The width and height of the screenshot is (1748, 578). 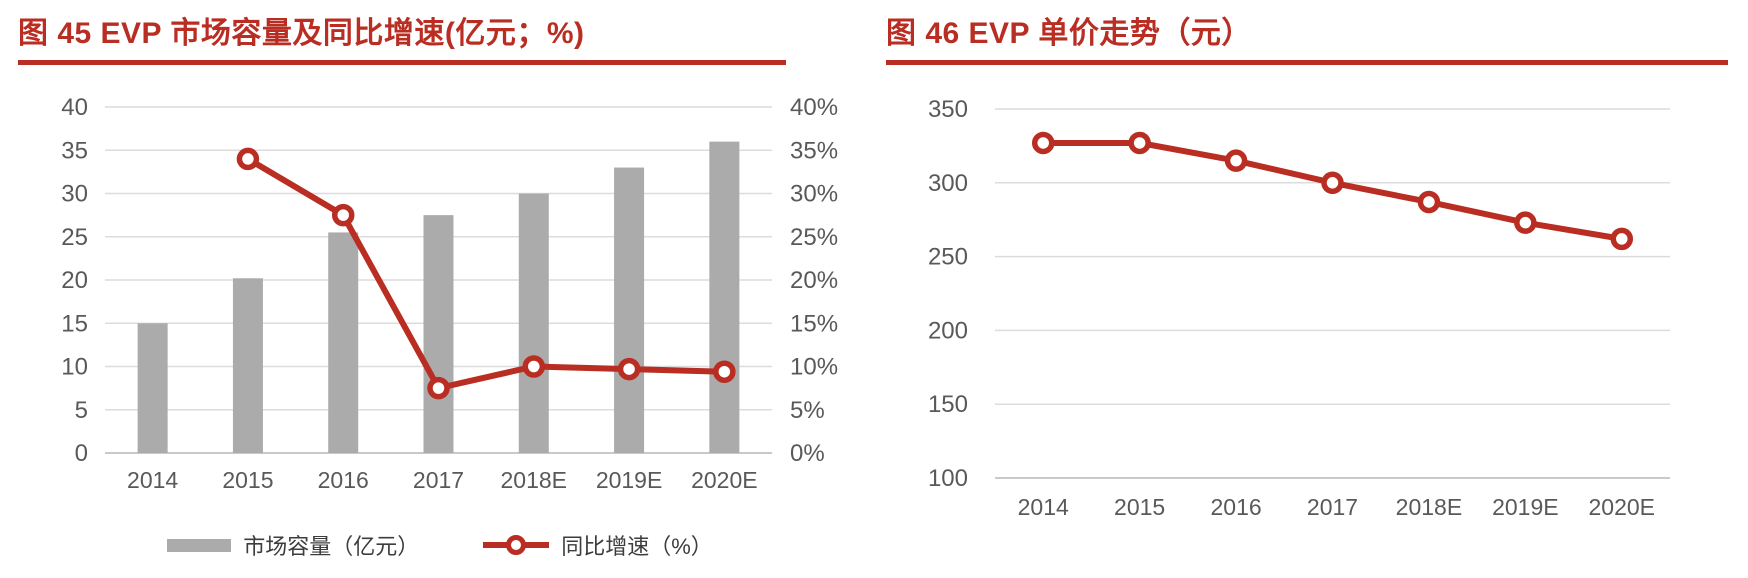 I want to click on y-axis-tick-label: 300, so click(x=948, y=183).